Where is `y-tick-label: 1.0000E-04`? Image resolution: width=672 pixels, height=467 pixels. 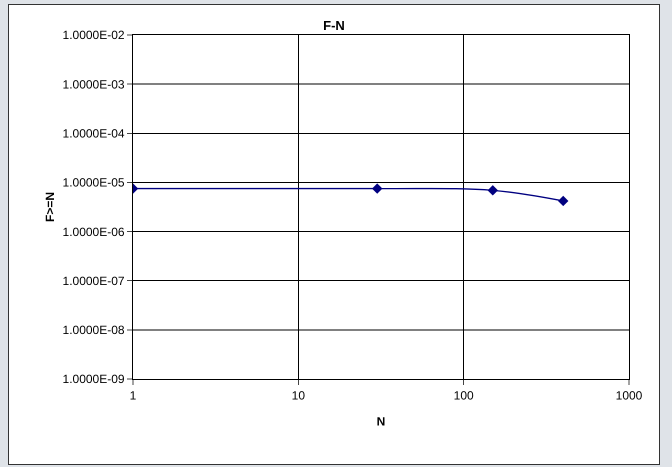
y-tick-label: 1.0000E-04 is located at coordinates (93, 133).